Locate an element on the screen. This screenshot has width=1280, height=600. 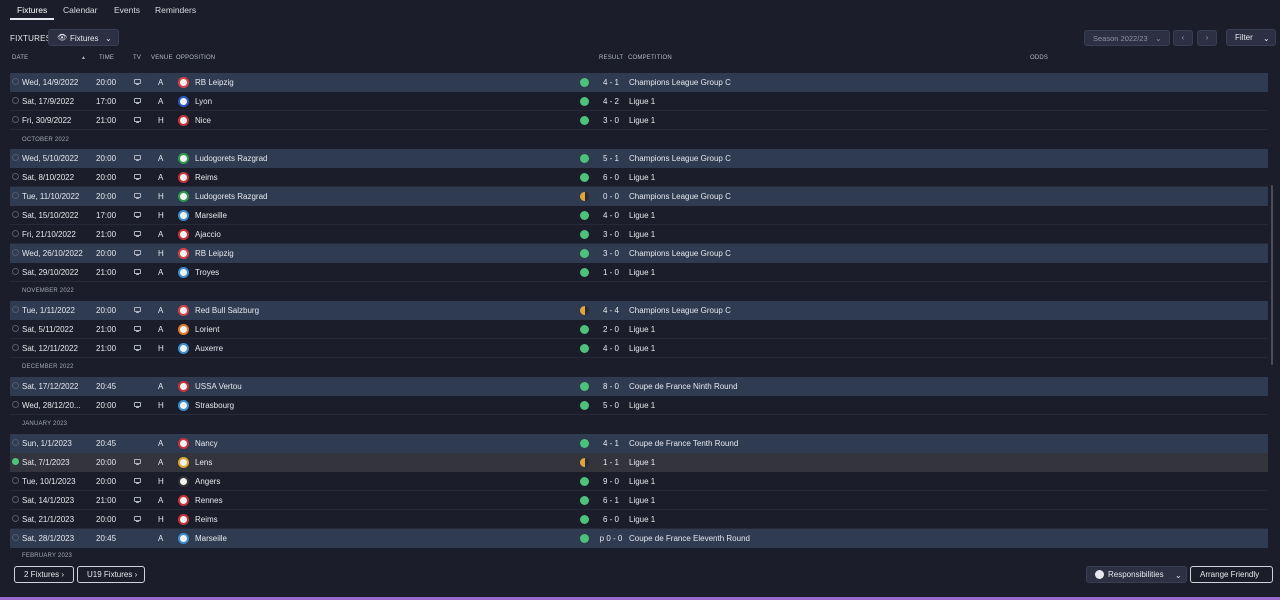
col-odds: ODDS is located at coordinates (1039, 58).